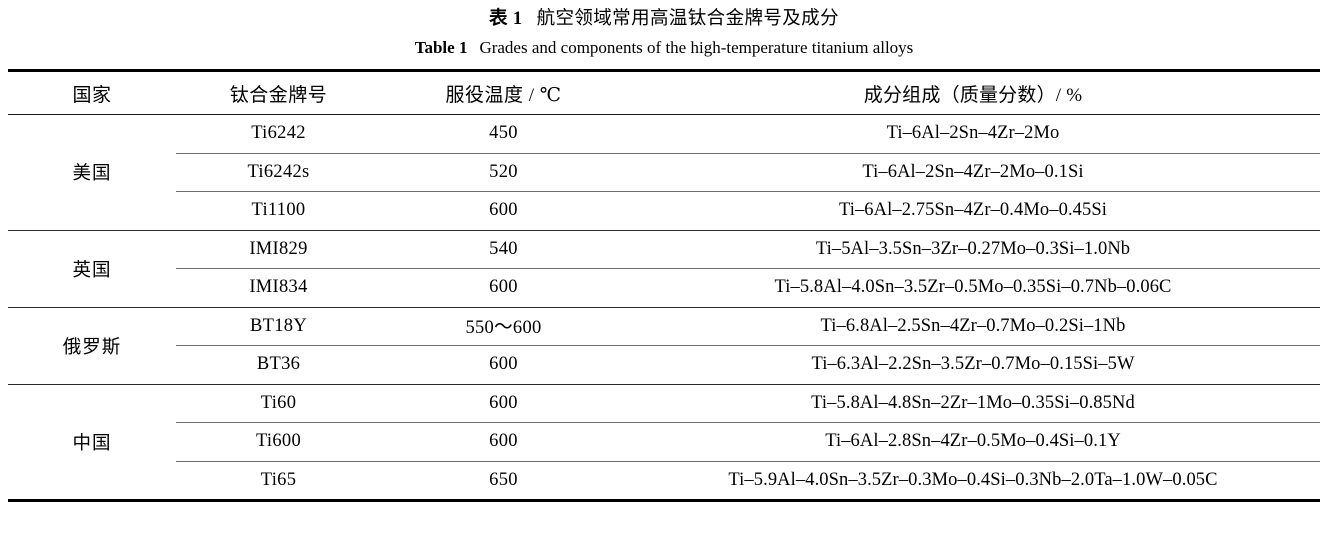 The width and height of the screenshot is (1328, 551). What do you see at coordinates (973, 172) in the screenshot?
I see `cell-comp: Ti–6Al–2Sn–4Zr–2Mo–0.1Si` at bounding box center [973, 172].